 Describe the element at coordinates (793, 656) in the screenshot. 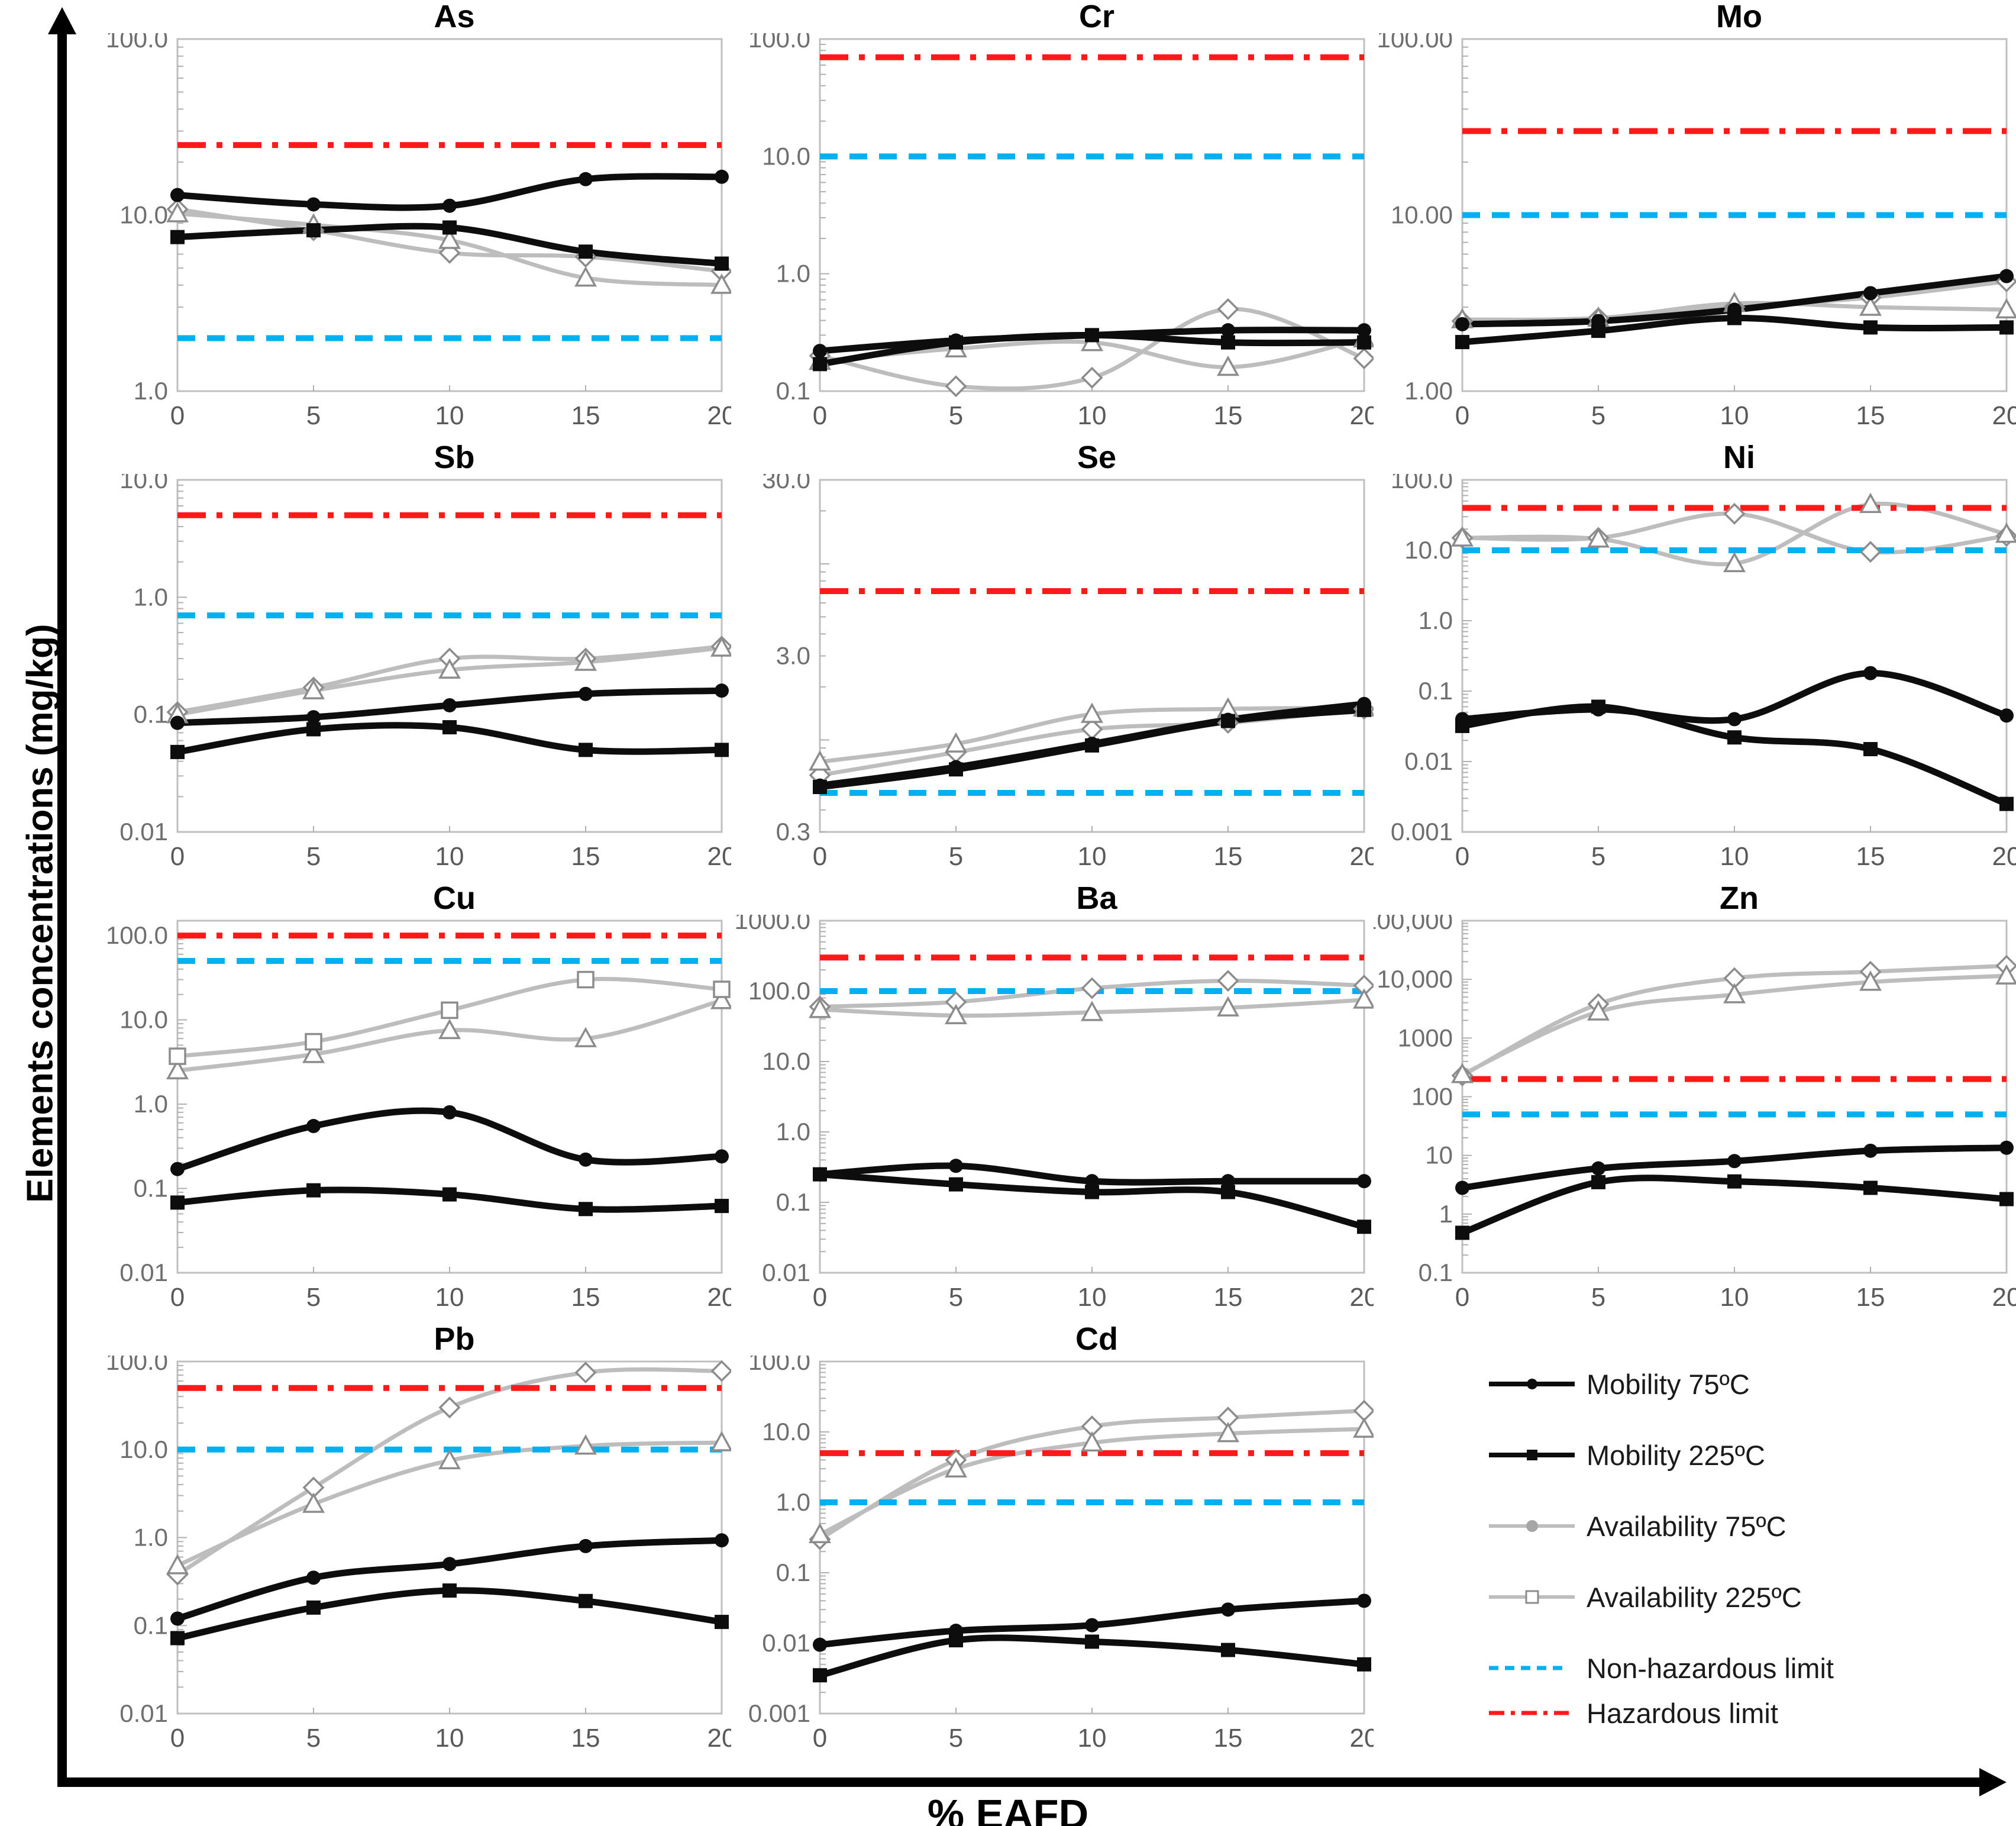

I see `y-tick-label: 3.0` at that location.